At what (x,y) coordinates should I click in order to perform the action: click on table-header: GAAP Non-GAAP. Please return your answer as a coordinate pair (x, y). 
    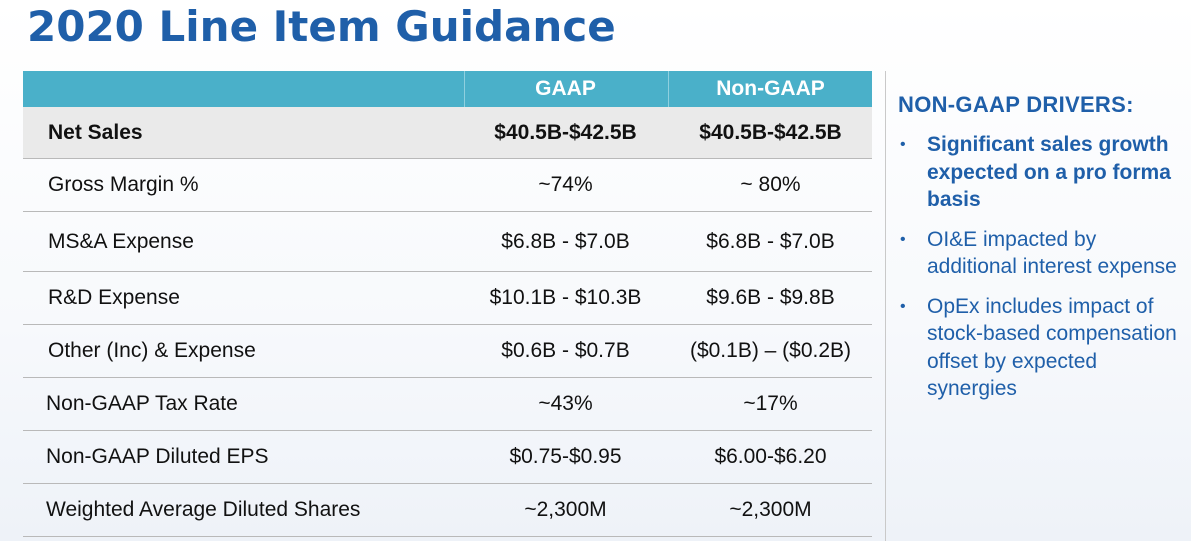
    Looking at the image, I should click on (447, 89).